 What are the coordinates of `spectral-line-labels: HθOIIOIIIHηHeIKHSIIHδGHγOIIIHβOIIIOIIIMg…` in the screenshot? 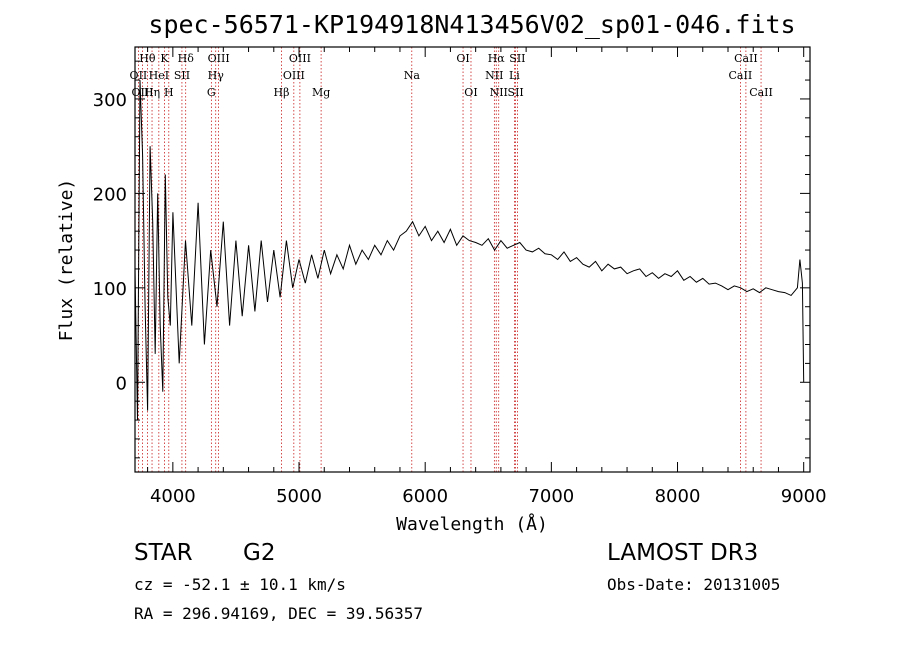 It's located at (451, 75).